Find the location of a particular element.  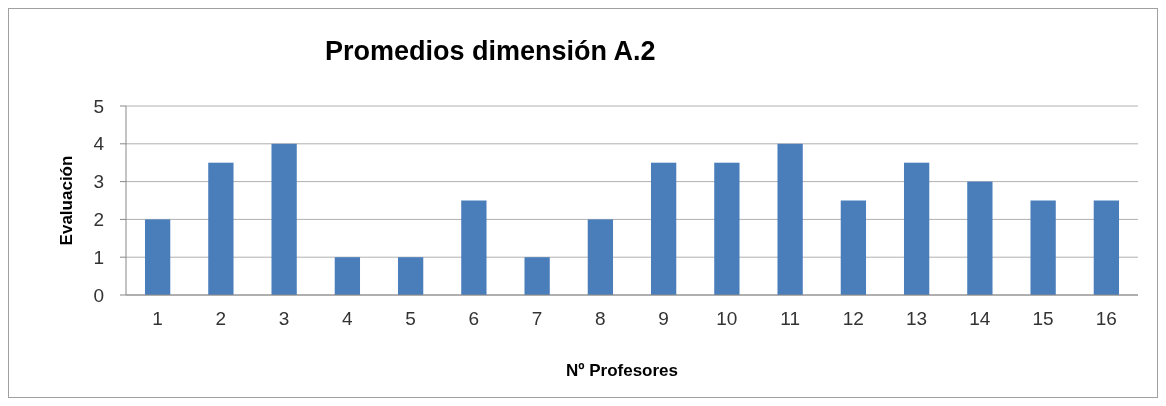

x-tick-label: 7 is located at coordinates (537, 318).